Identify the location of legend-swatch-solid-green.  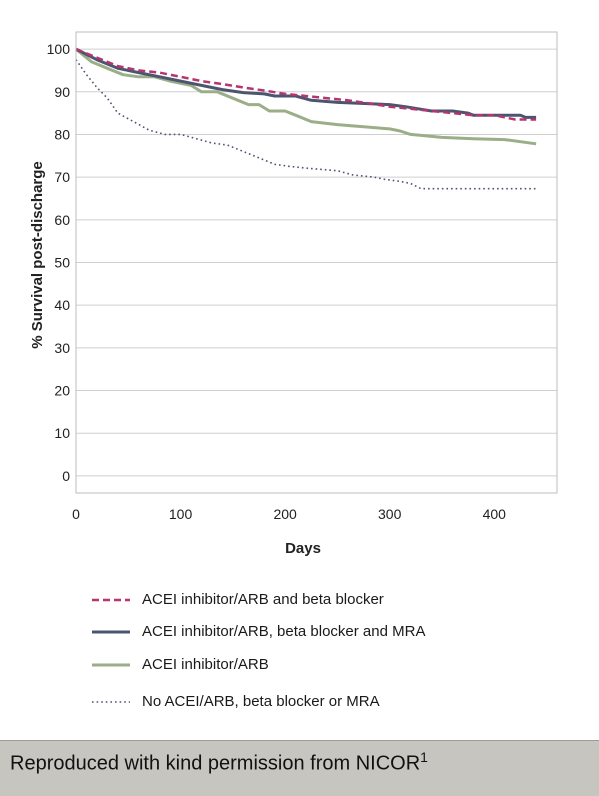
(111, 665).